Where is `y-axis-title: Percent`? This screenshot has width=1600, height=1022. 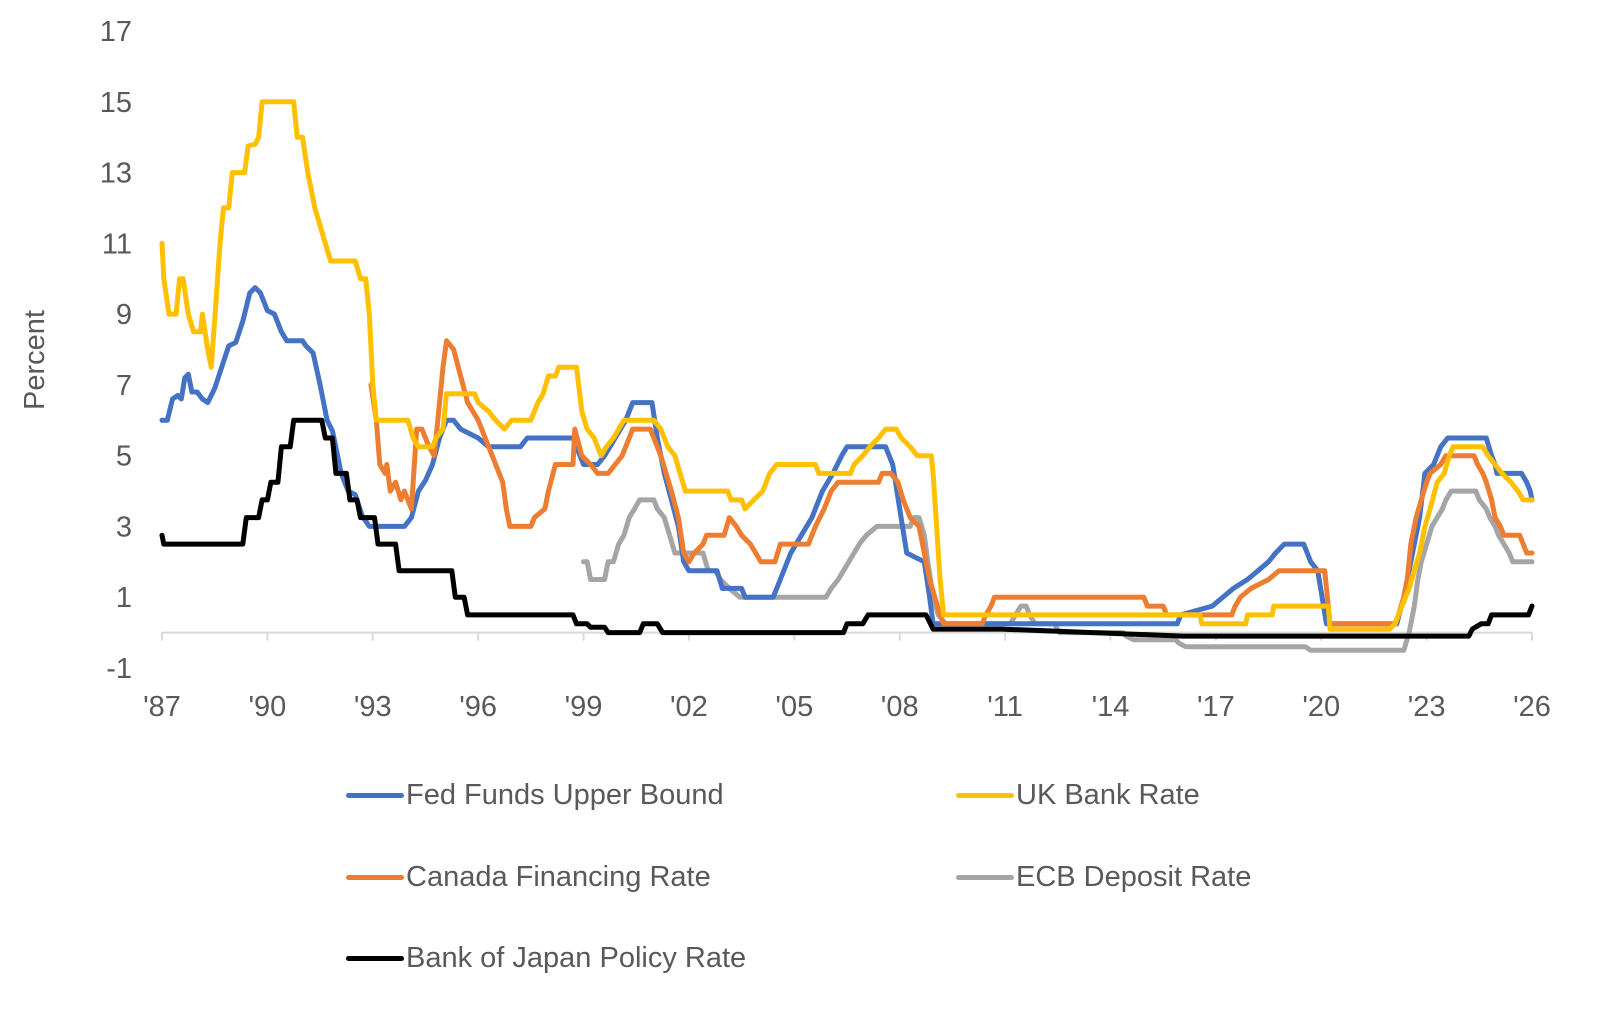 y-axis-title: Percent is located at coordinates (35, 360).